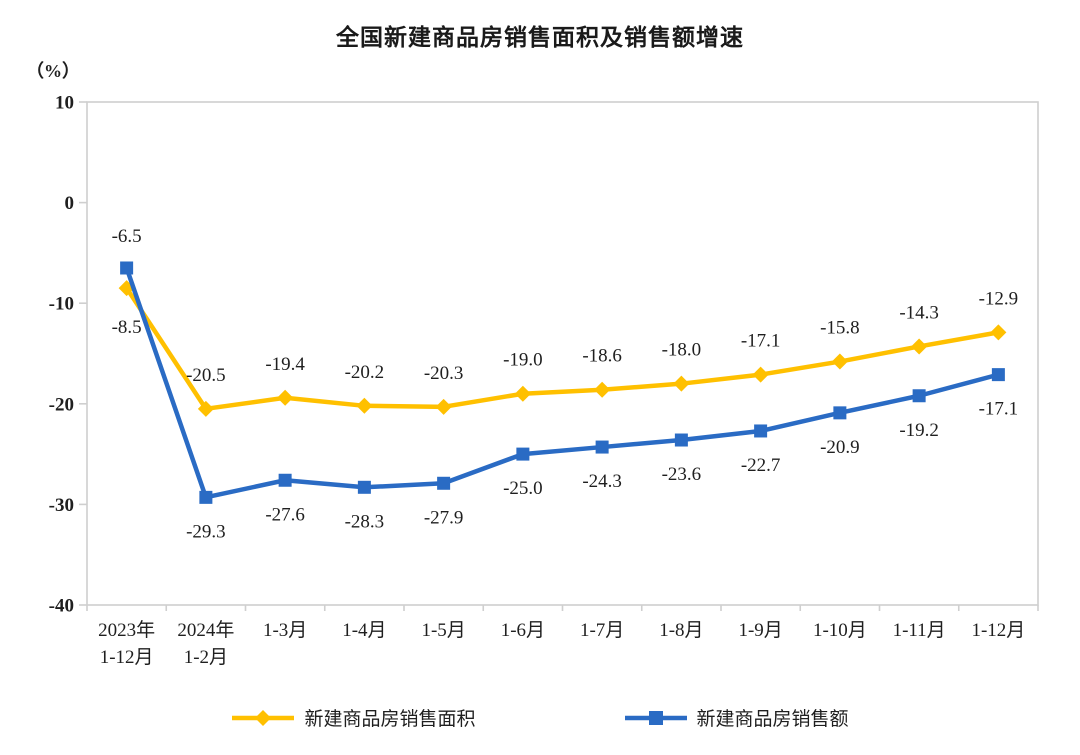 Image resolution: width=1080 pixels, height=755 pixels. Describe the element at coordinates (206, 531) in the screenshot. I see `sales-amount-data-label: -29.3` at that location.